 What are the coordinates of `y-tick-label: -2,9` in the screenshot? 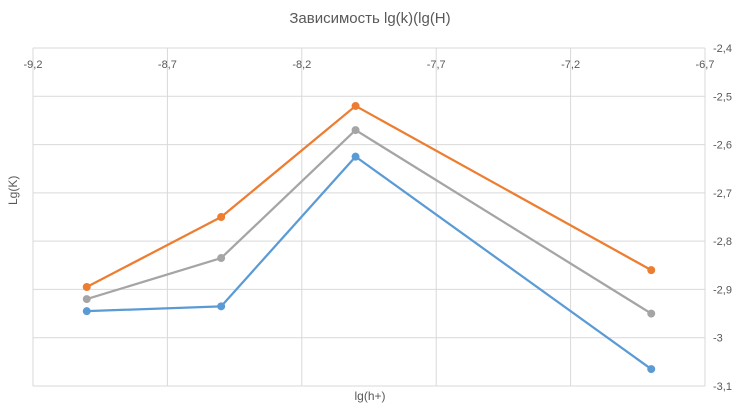 It's located at (722, 290).